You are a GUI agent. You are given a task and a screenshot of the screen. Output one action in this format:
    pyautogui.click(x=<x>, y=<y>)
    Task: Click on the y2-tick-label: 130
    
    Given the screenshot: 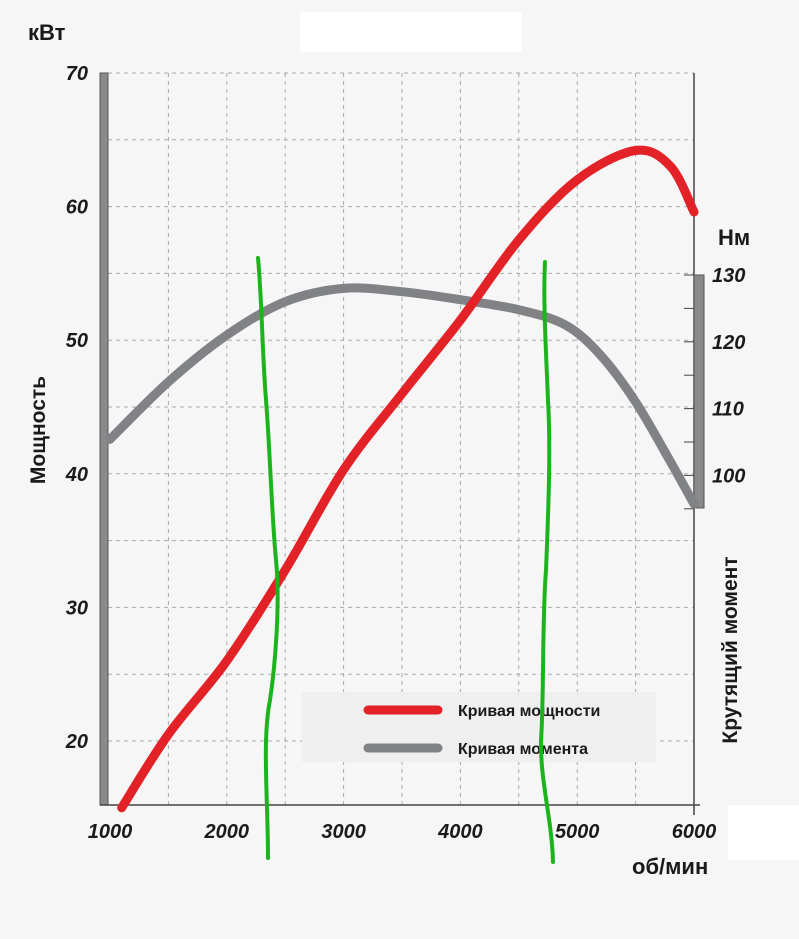 What is the action you would take?
    pyautogui.click(x=728, y=276)
    